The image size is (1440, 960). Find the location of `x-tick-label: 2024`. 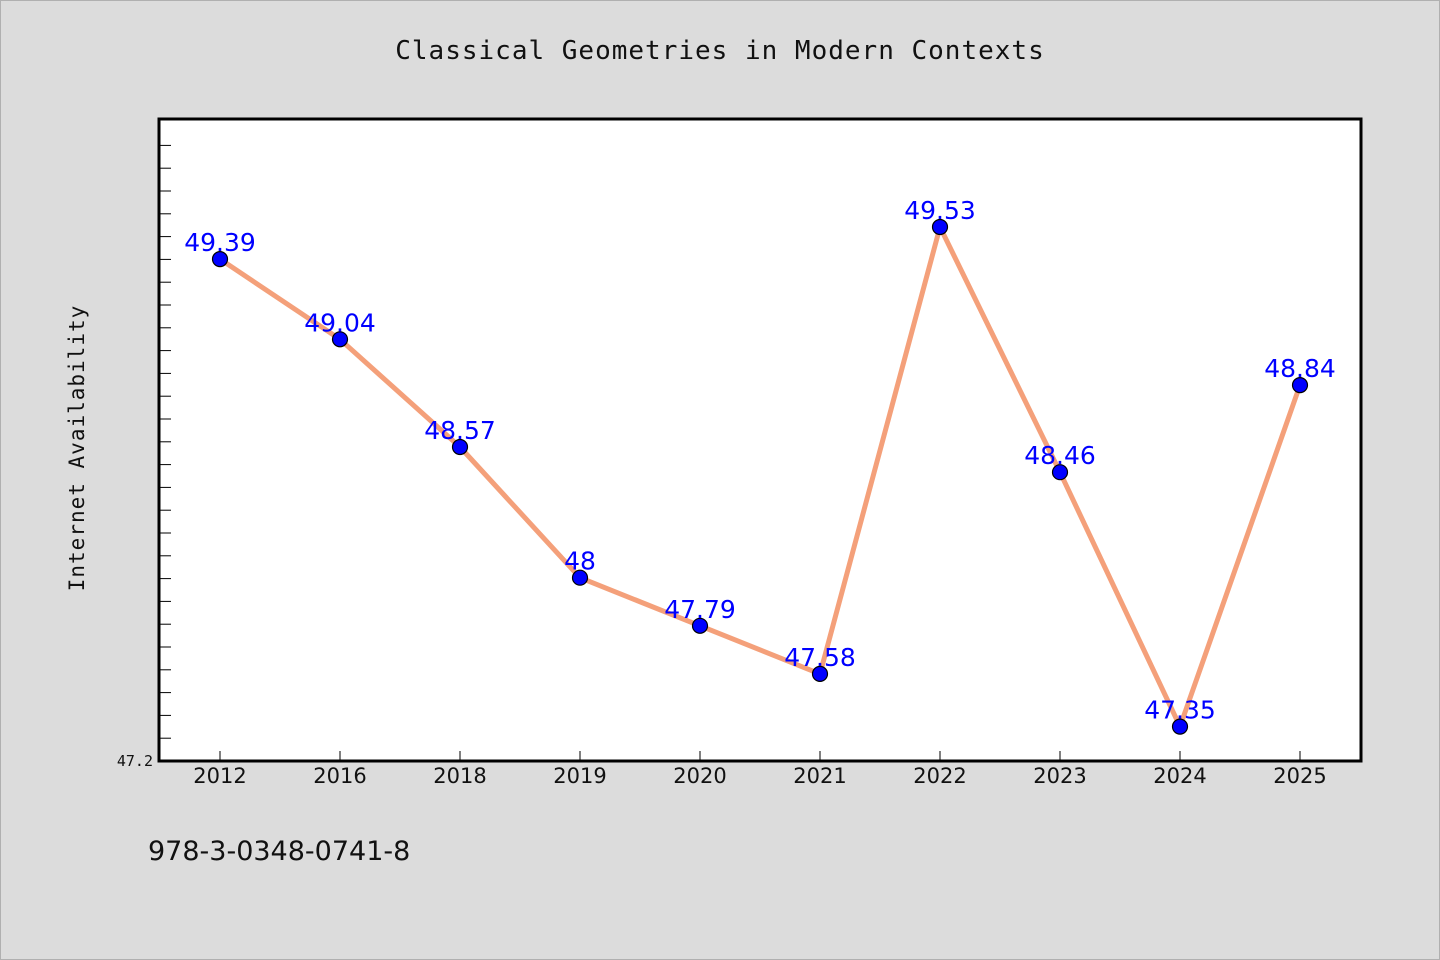

x-tick-label: 2024 is located at coordinates (1179, 776).